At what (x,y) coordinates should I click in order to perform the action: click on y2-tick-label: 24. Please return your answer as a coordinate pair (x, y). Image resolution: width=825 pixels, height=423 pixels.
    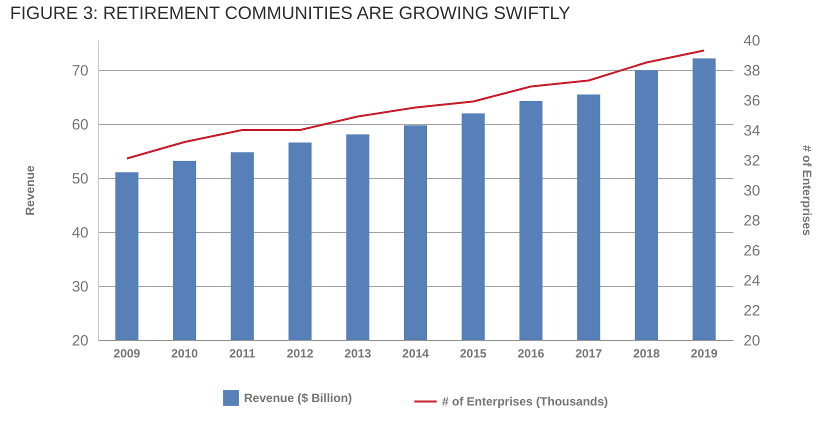
    Looking at the image, I should click on (752, 281).